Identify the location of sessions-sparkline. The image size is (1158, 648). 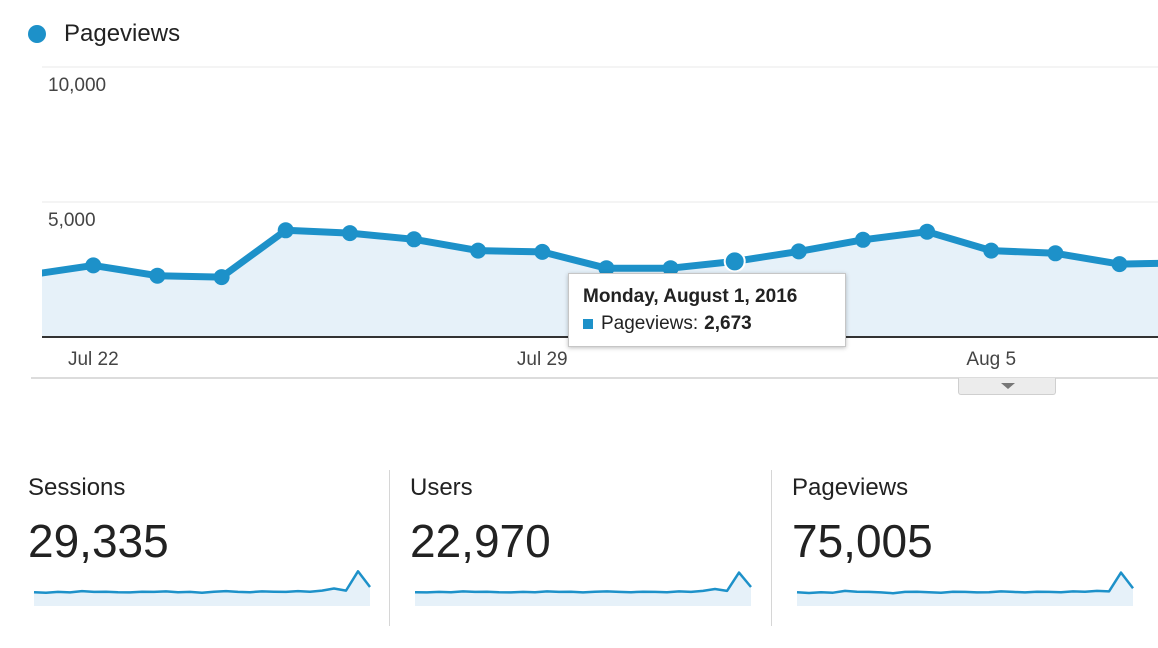
(202, 588).